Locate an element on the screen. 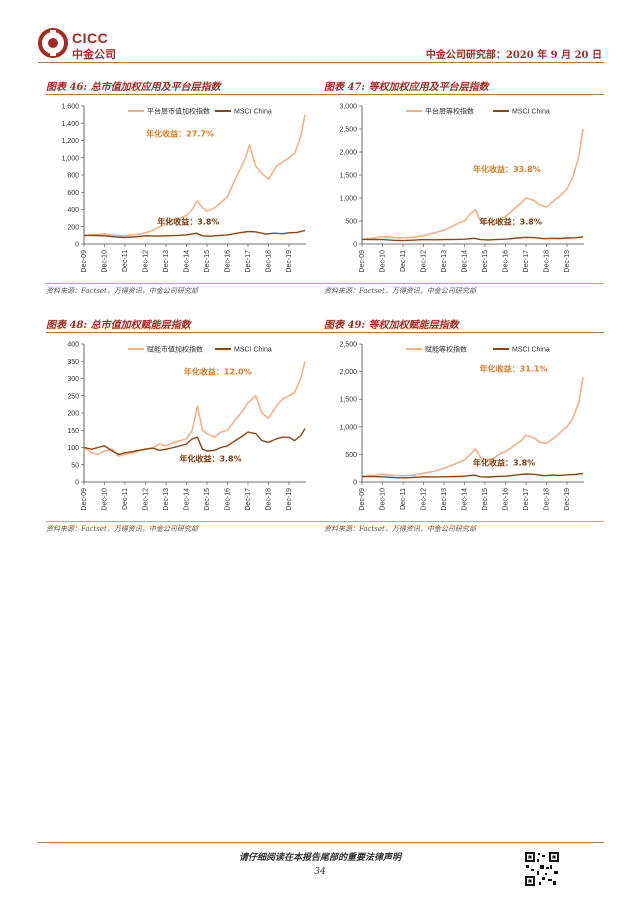 The width and height of the screenshot is (640, 906). legend-label: 平台层等权指数 is located at coordinates (449, 111).